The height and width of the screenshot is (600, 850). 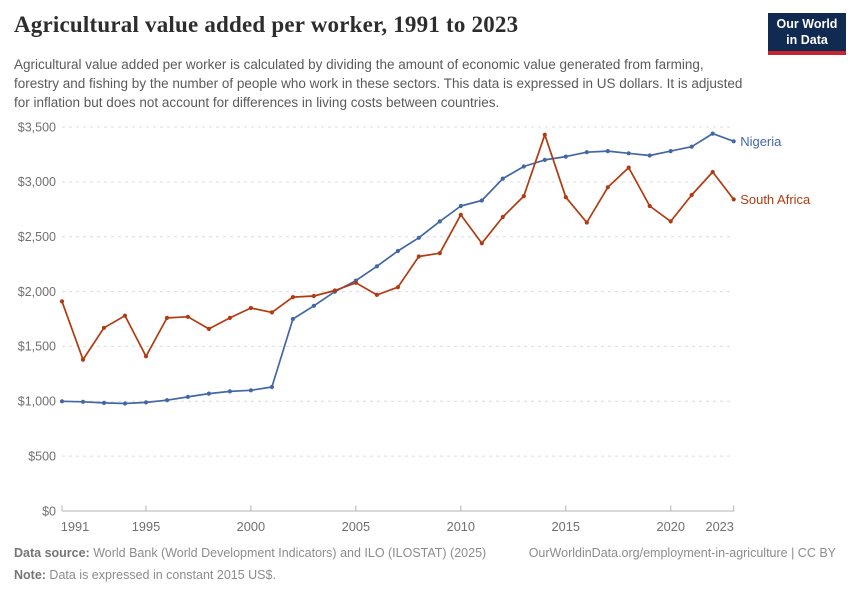 I want to click on series-end-label-south-africa: South Africa, so click(x=775, y=199).